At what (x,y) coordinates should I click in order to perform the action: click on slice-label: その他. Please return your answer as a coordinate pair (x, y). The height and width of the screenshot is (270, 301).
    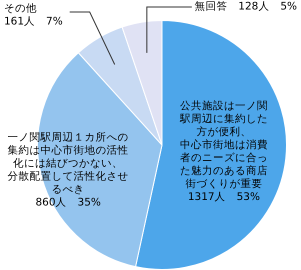
    Looking at the image, I should click on (20, 8).